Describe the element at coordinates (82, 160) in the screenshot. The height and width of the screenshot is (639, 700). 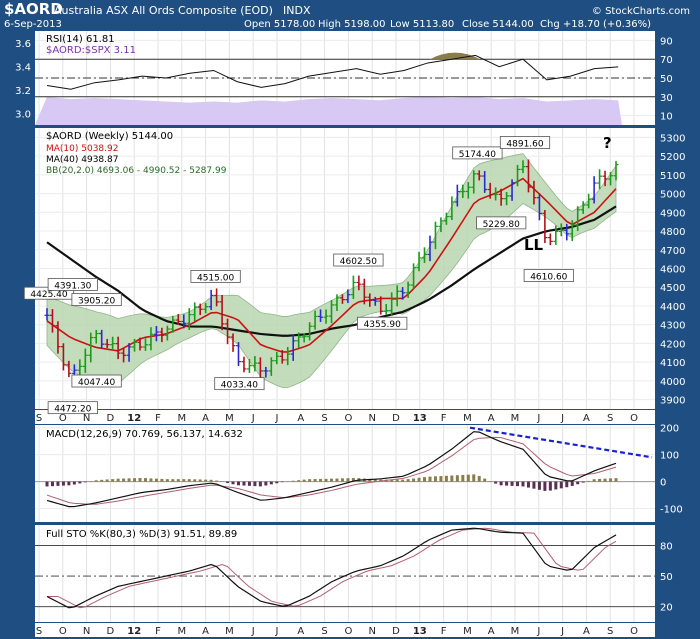
I see `ma40-legend: MA(40) 4938.87` at that location.